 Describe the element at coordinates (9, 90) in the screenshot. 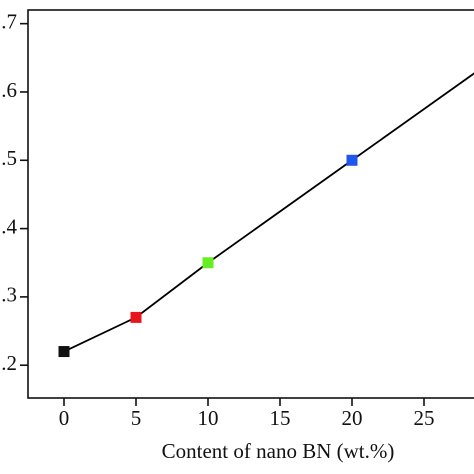

I see `y-tick-label: .6` at that location.